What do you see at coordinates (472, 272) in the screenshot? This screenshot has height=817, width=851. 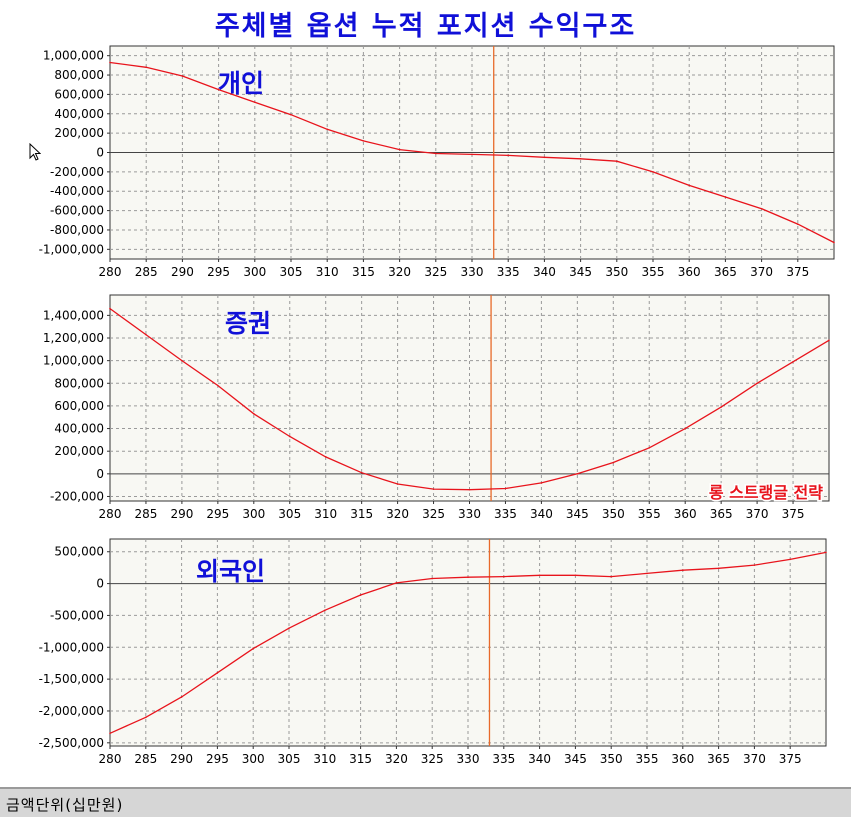 I see `x-tick-label: 330` at bounding box center [472, 272].